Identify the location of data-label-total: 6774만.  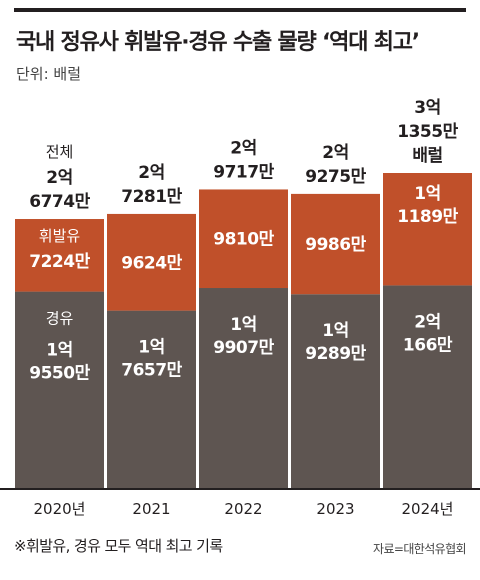
(59, 202).